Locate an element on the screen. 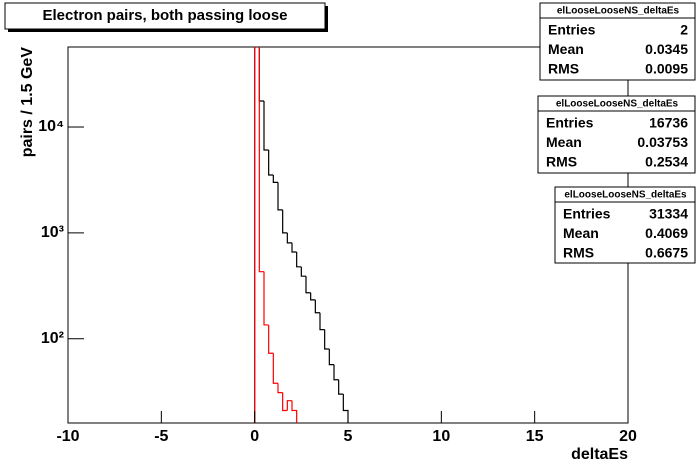 Image resolution: width=696 pixels, height=472 pixels. y-tick-label: 10² is located at coordinates (52, 338).